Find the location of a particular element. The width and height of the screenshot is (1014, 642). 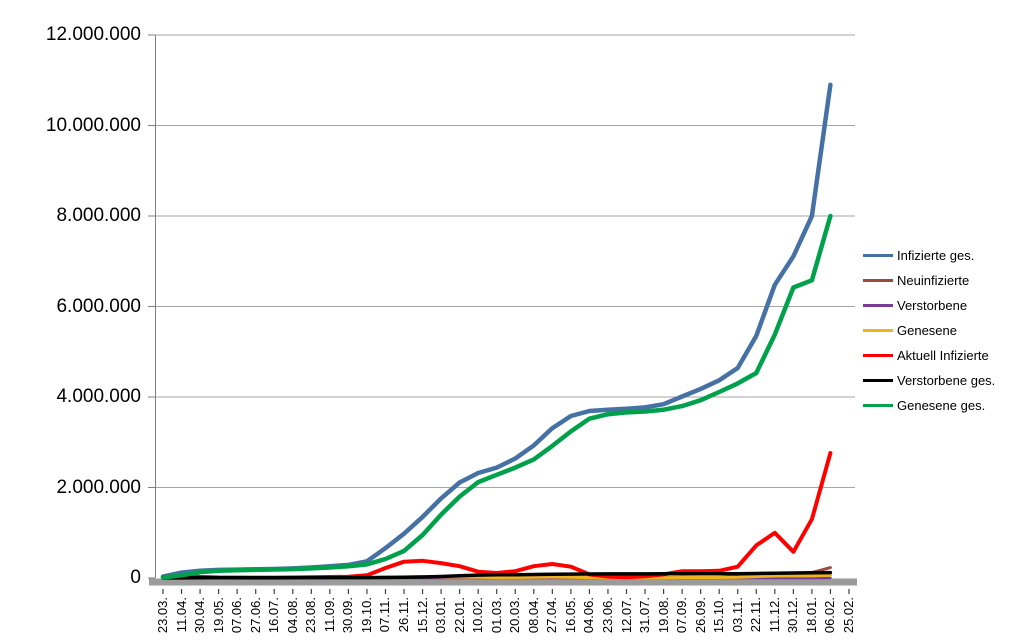

x-axis-label: 15.12. is located at coordinates (422, 615).